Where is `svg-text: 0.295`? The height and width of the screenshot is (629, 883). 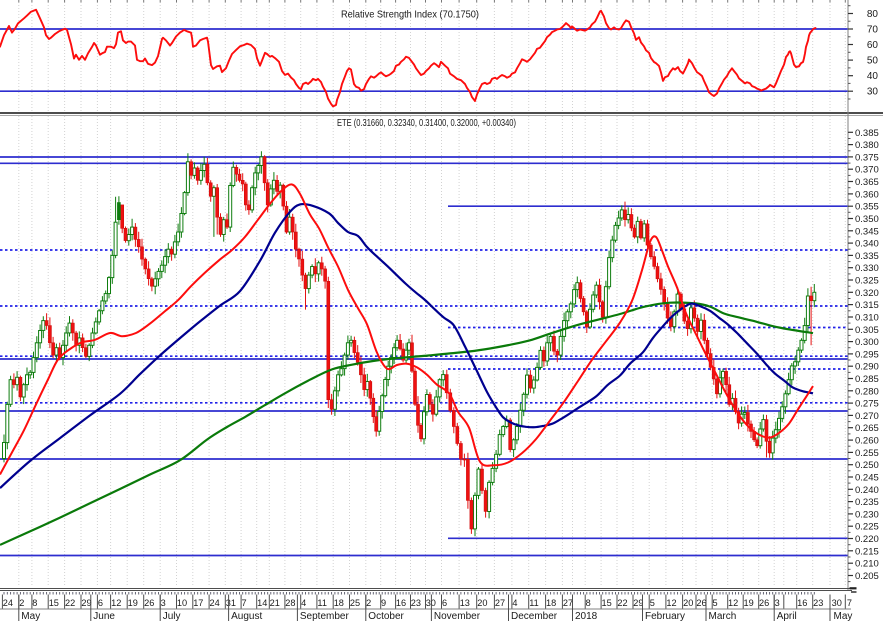
svg-text: 0.295 is located at coordinates (867, 354).